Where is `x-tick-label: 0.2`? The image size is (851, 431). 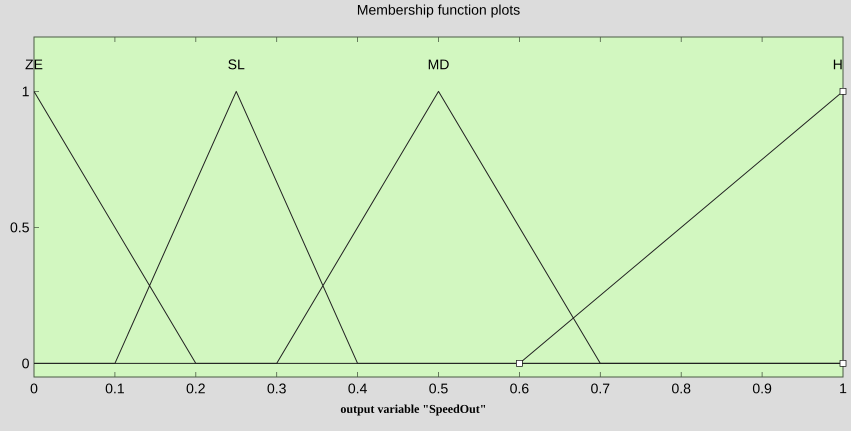
x-tick-label: 0.2 is located at coordinates (195, 389).